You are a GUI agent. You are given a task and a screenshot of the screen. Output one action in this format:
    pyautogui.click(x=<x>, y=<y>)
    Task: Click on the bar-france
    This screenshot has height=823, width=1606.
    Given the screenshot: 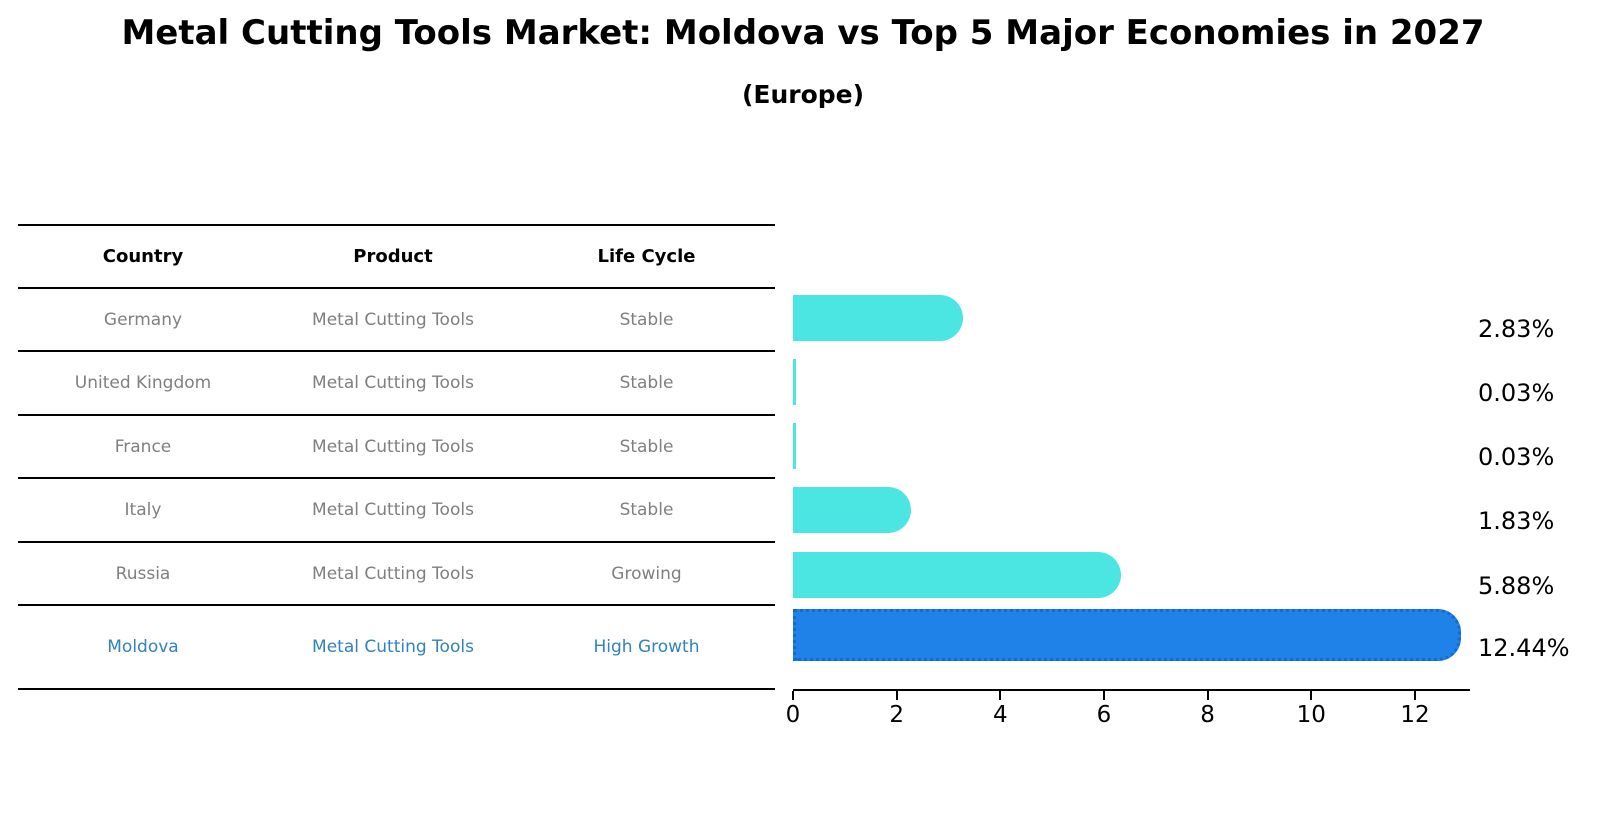 What is the action you would take?
    pyautogui.click(x=794, y=446)
    